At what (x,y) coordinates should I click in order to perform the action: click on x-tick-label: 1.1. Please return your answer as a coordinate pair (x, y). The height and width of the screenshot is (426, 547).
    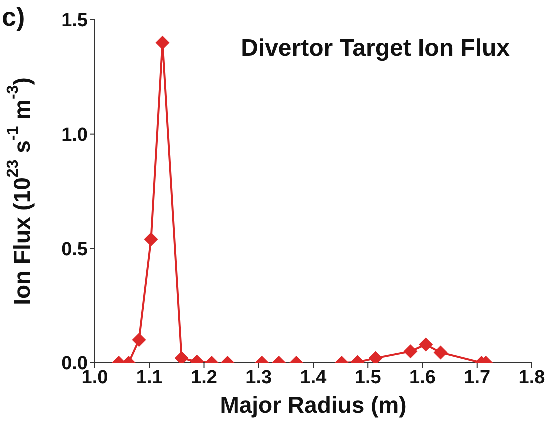
    Looking at the image, I should click on (150, 377).